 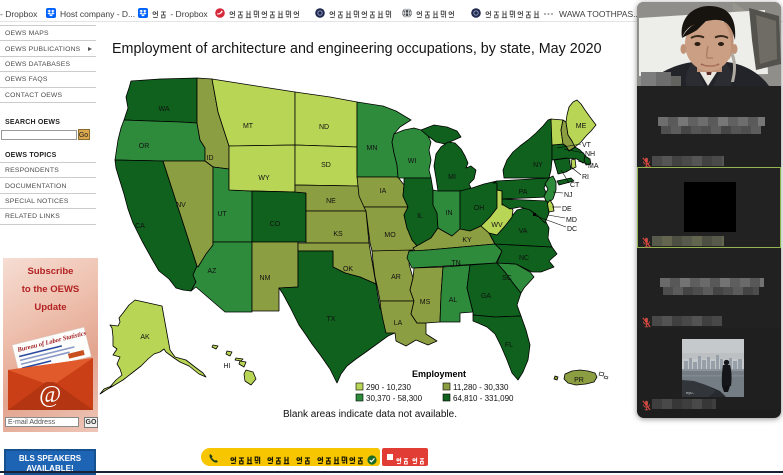 What do you see at coordinates (396, 277) in the screenshot?
I see `svg-text: AR` at bounding box center [396, 277].